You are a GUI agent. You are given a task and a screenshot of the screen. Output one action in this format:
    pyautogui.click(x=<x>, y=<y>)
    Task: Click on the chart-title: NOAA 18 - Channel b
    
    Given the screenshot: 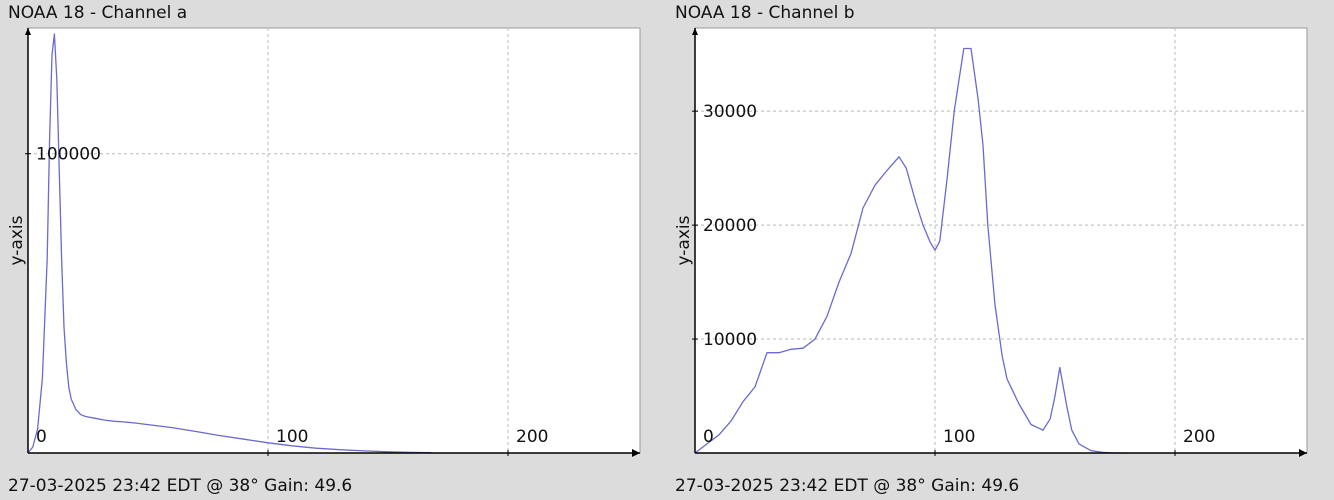 What is the action you would take?
    pyautogui.click(x=765, y=13)
    